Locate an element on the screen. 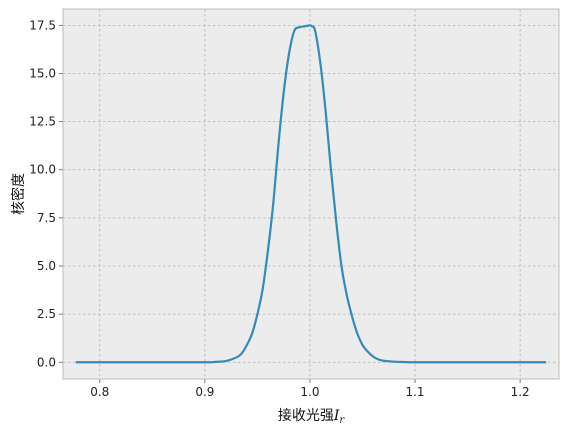  y-tick-label: 0.0 is located at coordinates (46, 362).